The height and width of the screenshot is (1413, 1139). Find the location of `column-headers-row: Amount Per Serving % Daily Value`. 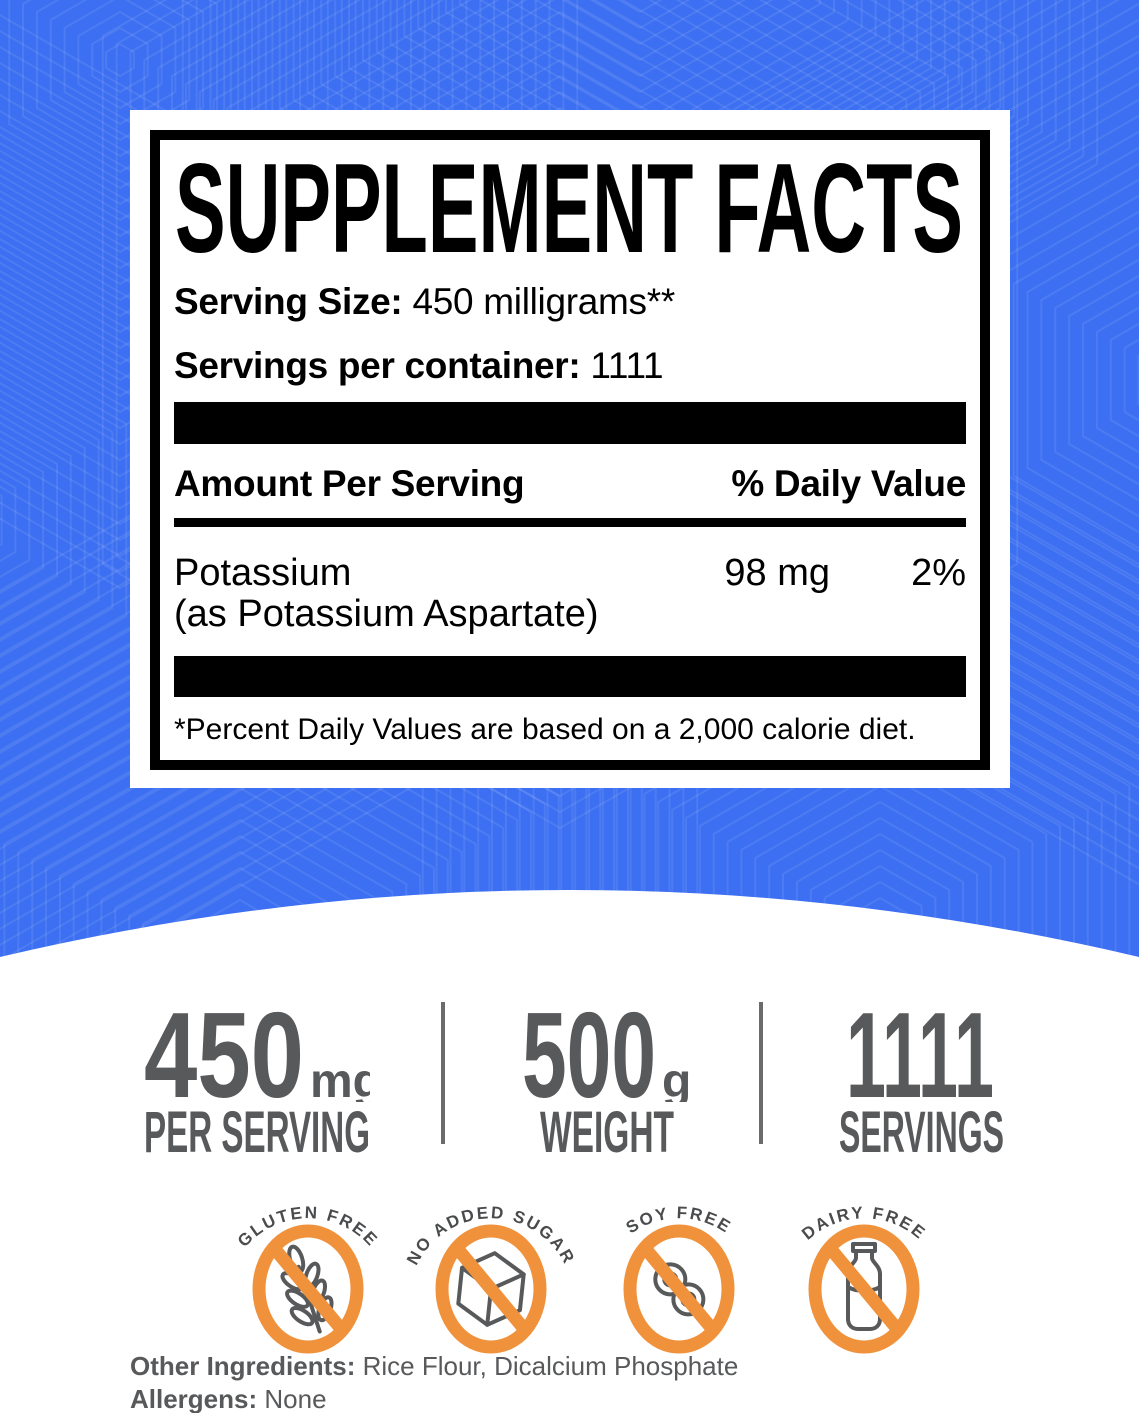

column-headers-row: Amount Per Serving % Daily Value is located at coordinates (570, 484).